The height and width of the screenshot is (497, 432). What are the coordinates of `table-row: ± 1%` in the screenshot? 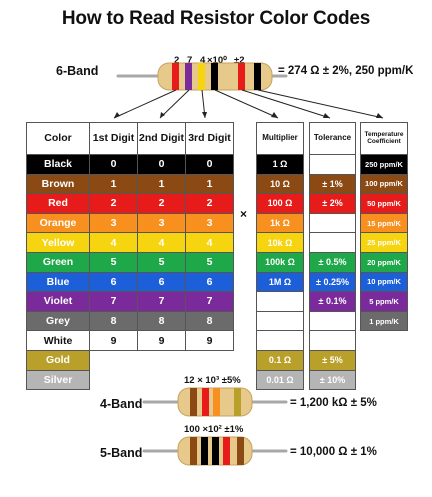 It's located at (332, 184).